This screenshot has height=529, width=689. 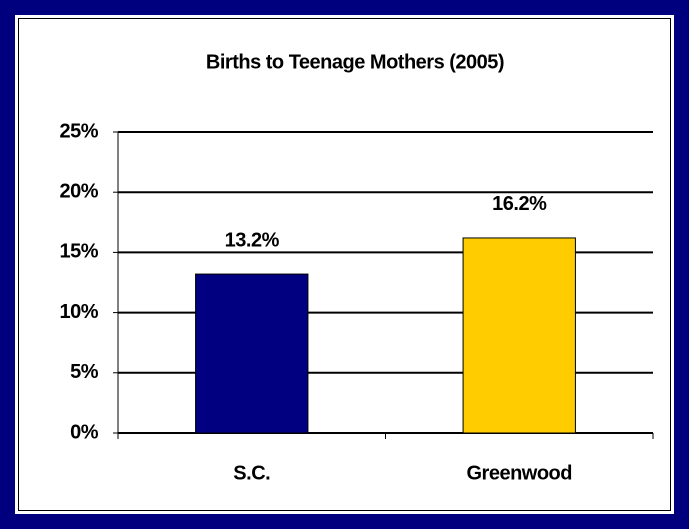 I want to click on data-label: 16.2%, so click(x=519, y=204).